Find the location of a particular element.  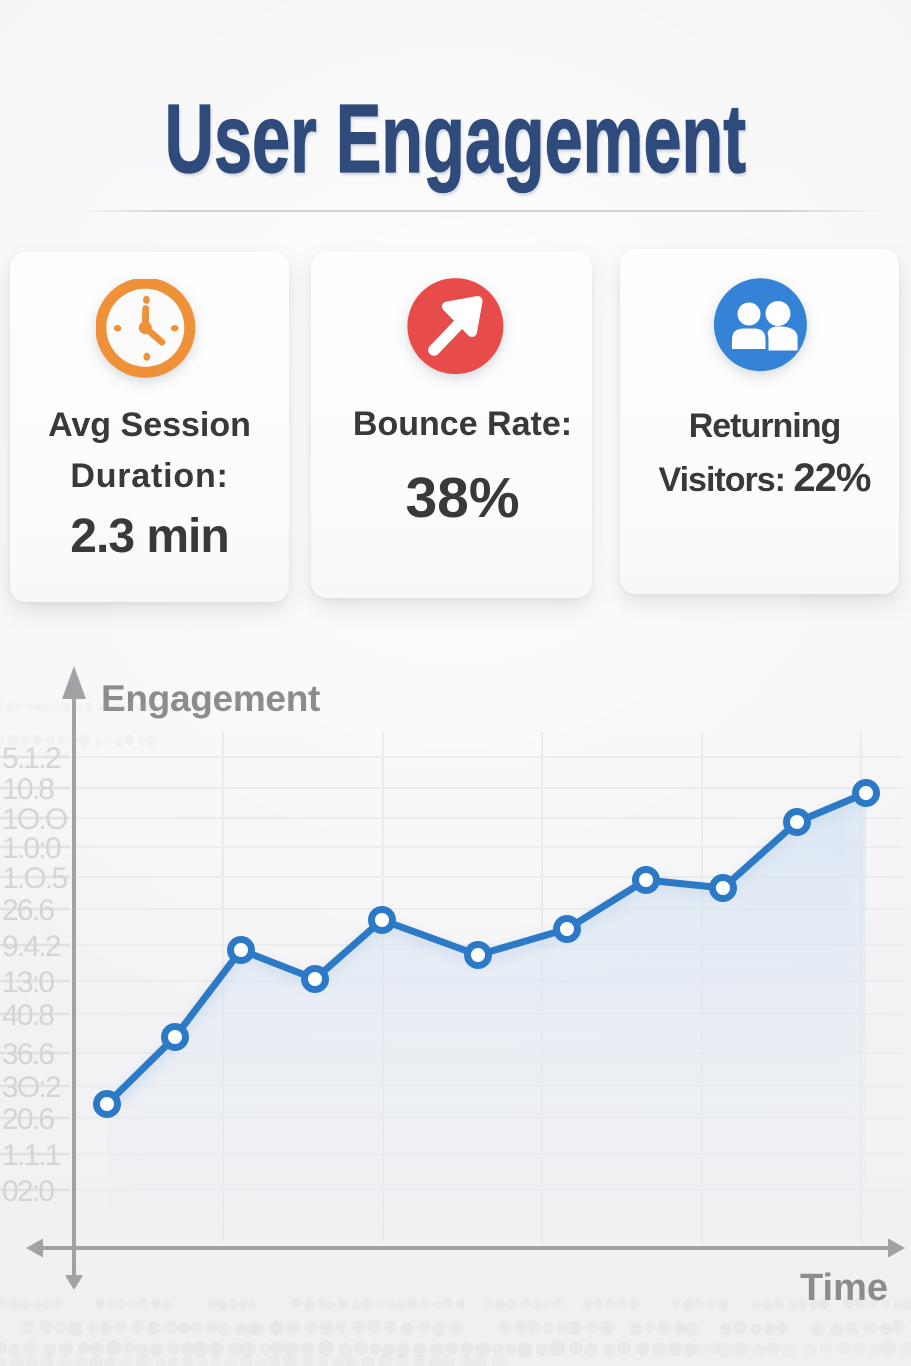

svg-text: 26.6 is located at coordinates (28, 910).